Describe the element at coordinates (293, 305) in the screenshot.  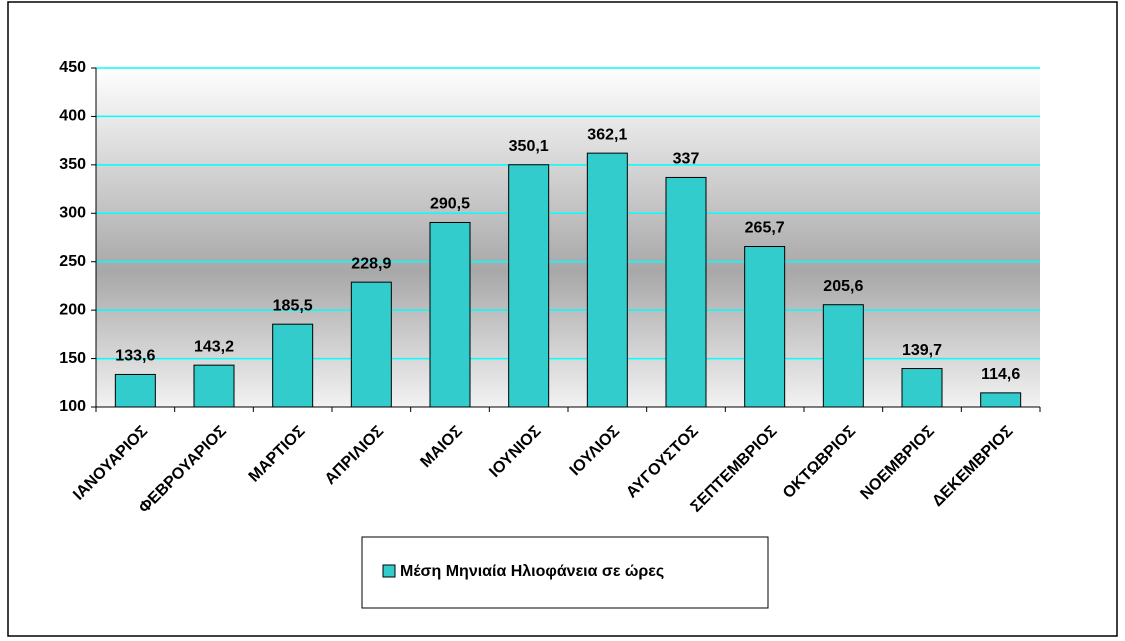
I see `data-label: 185,5` at that location.